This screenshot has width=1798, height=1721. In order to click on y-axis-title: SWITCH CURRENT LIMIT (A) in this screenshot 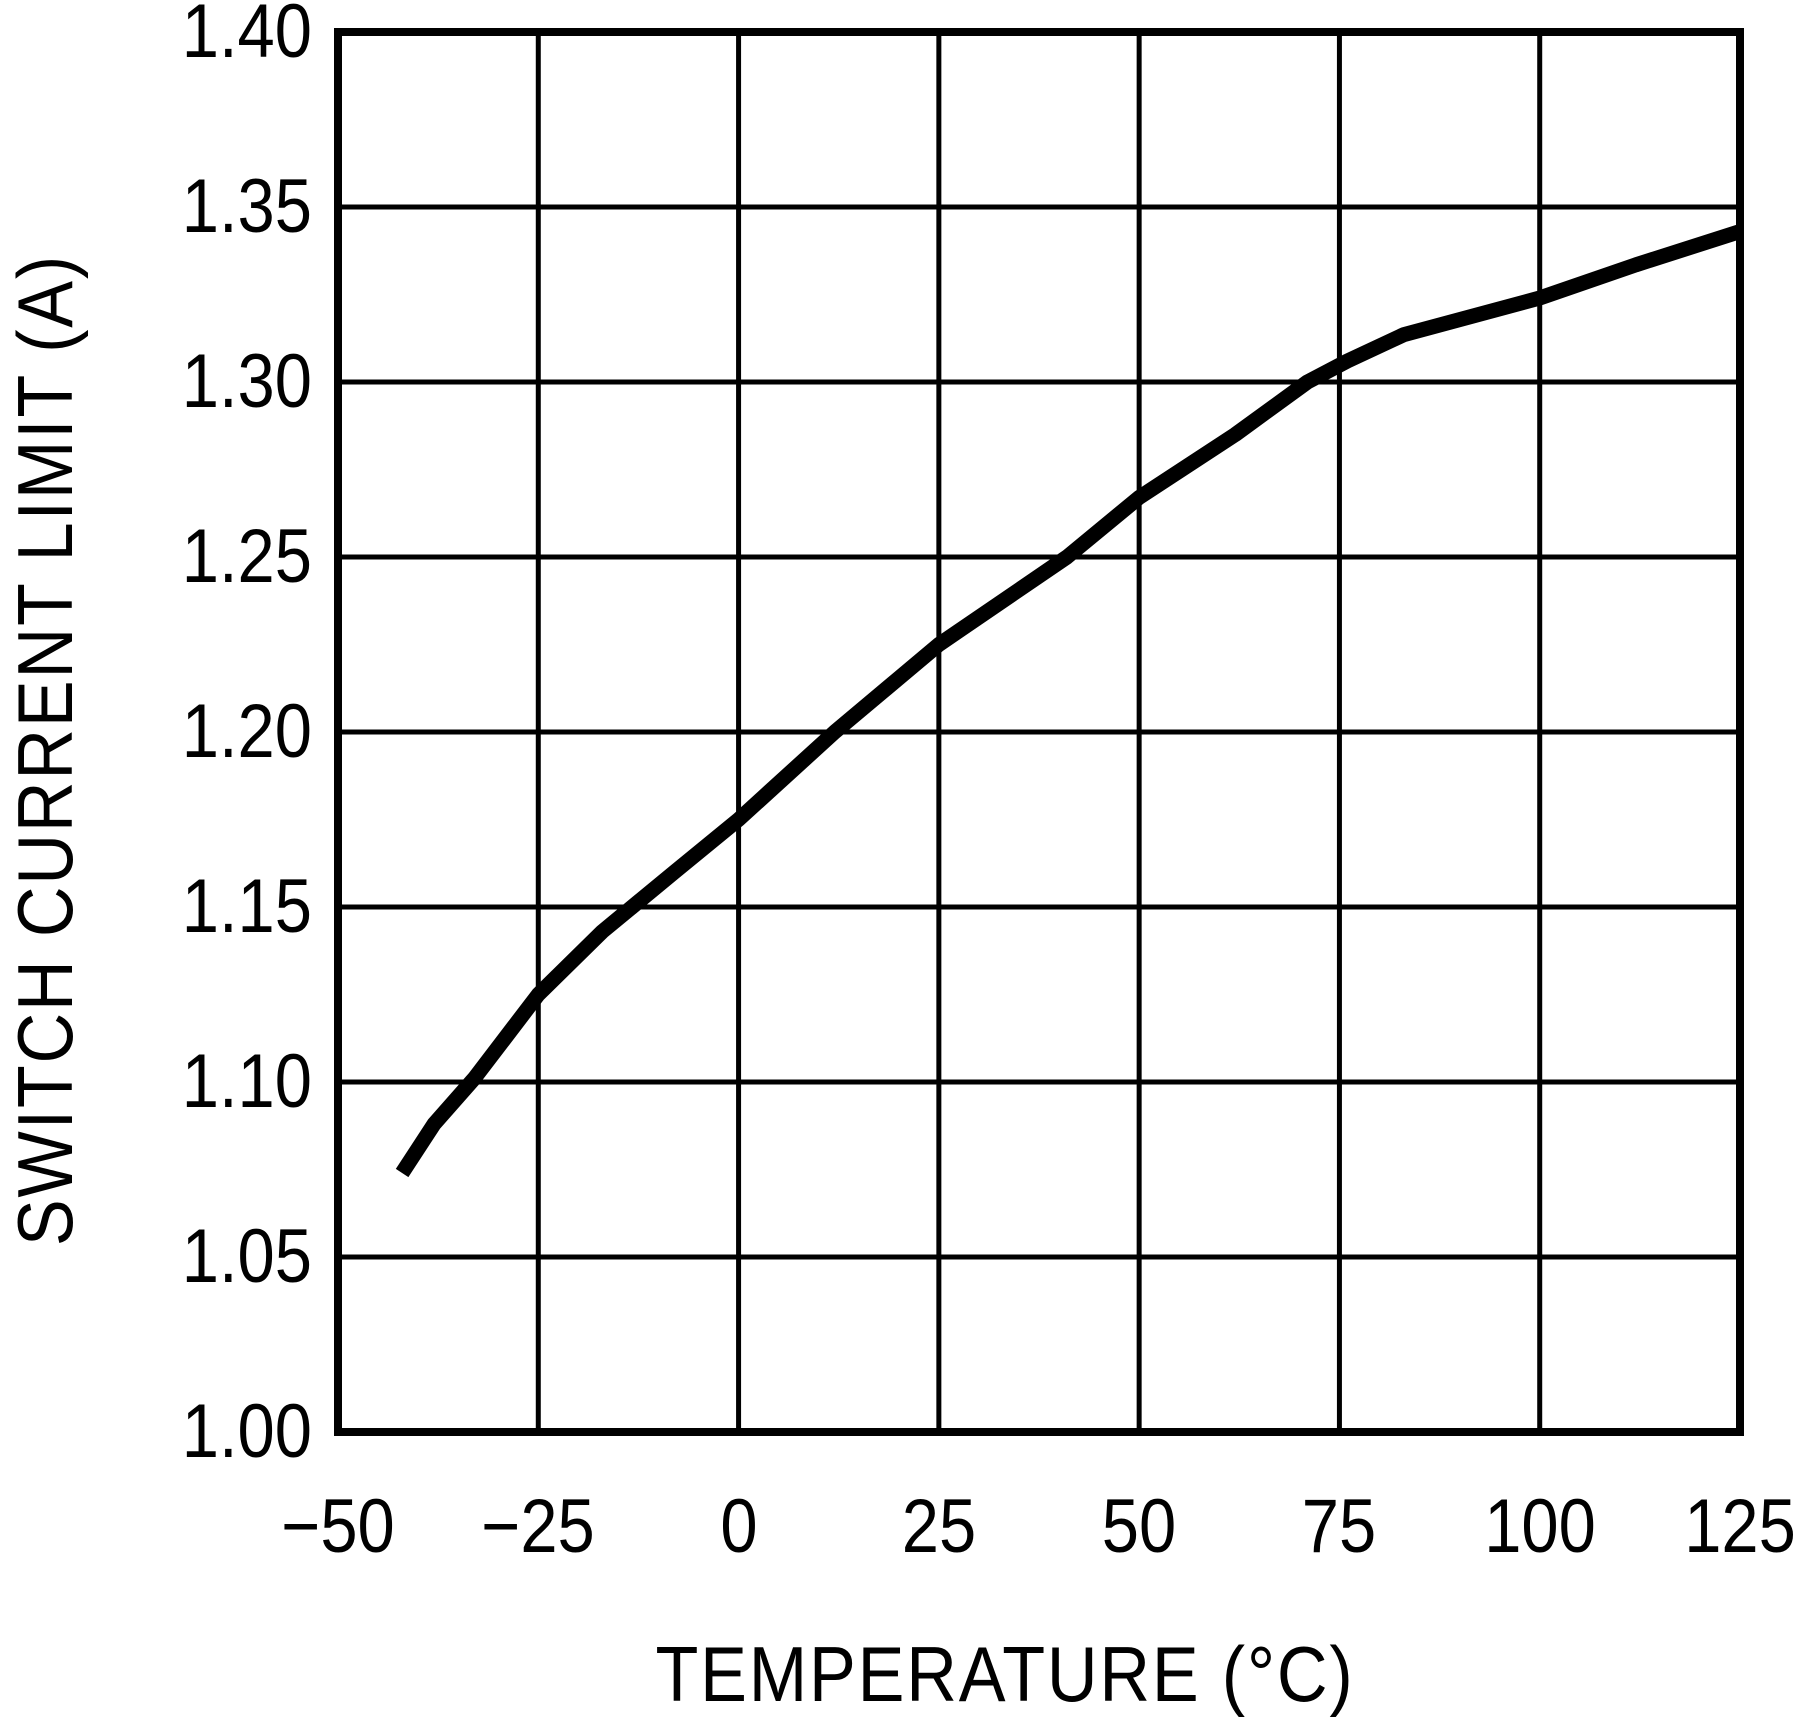, I will do `click(45, 750)`.